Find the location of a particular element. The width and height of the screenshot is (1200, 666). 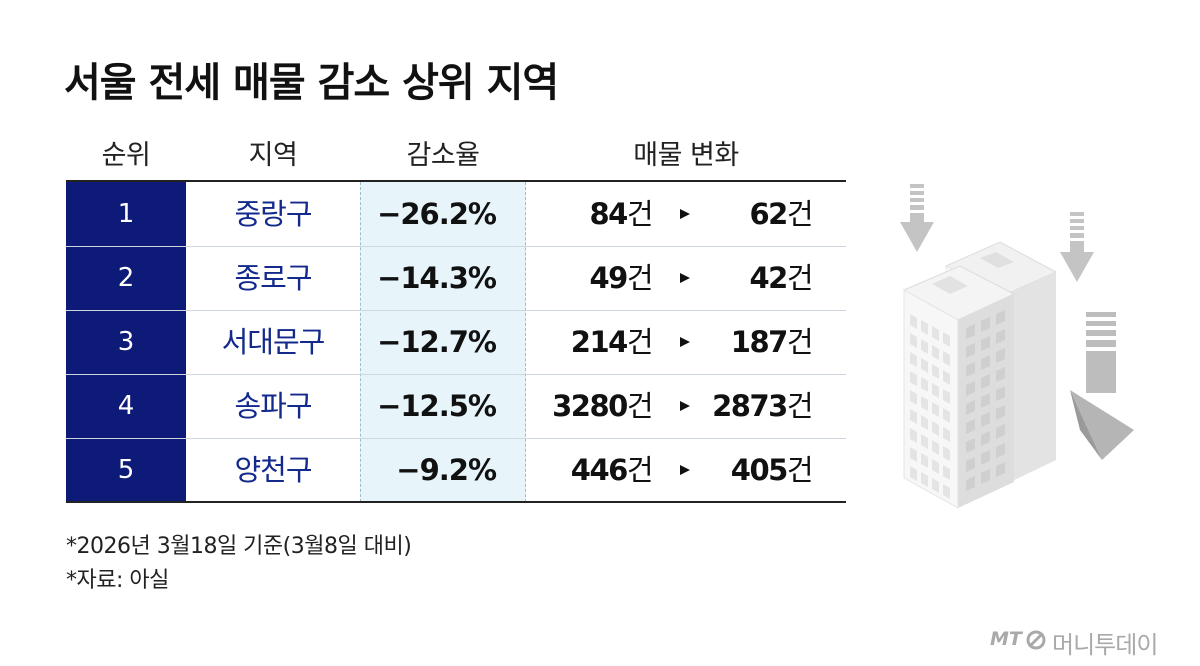

before-count: 84 is located at coordinates (608, 214).